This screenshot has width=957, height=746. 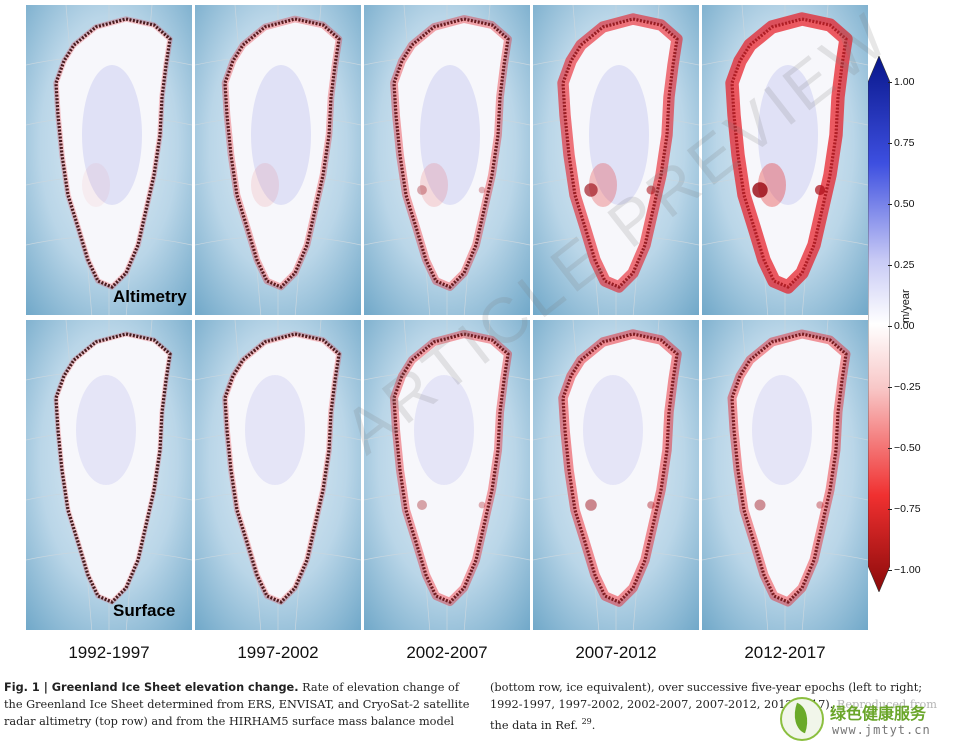 I want to click on colorbar-tick: 0.00, so click(x=901, y=326).